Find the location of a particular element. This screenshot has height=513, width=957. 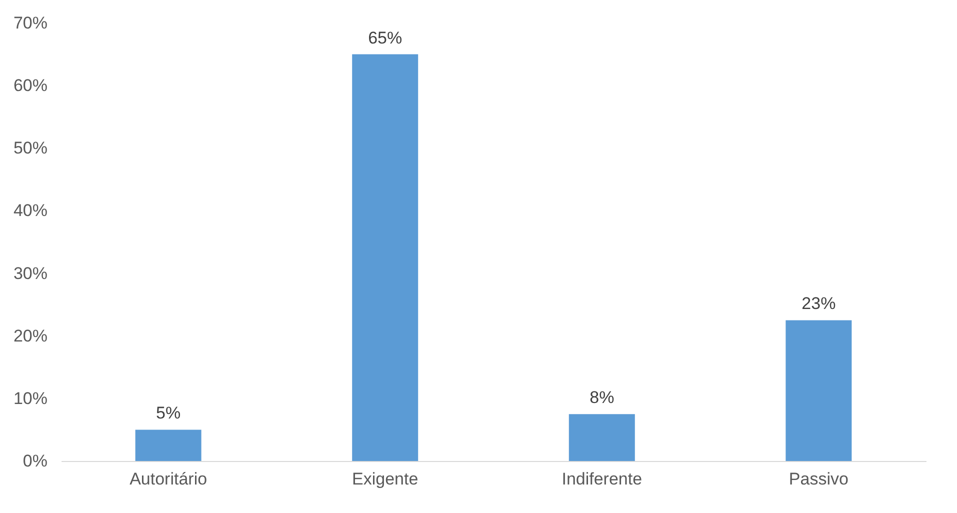

y-tick-label: 30% is located at coordinates (30, 273).